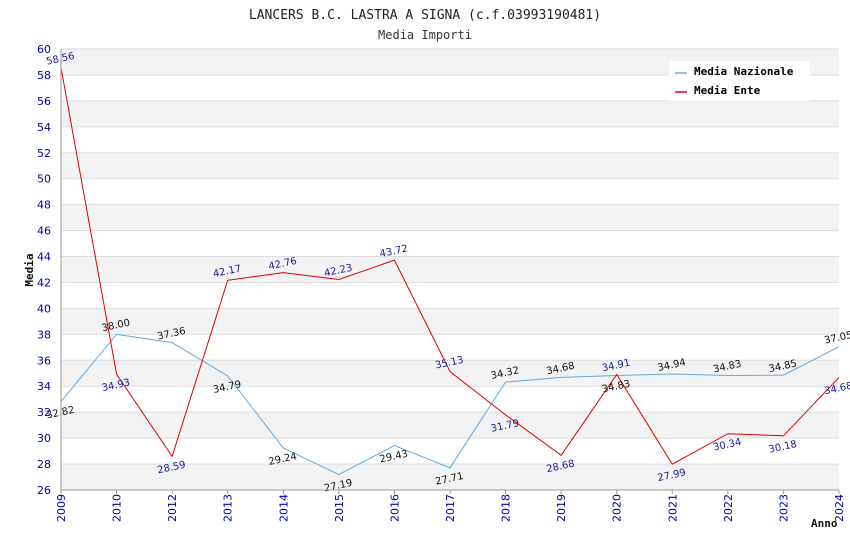 This screenshot has width=850, height=550. I want to click on y-tick-label: 44, so click(44, 257).